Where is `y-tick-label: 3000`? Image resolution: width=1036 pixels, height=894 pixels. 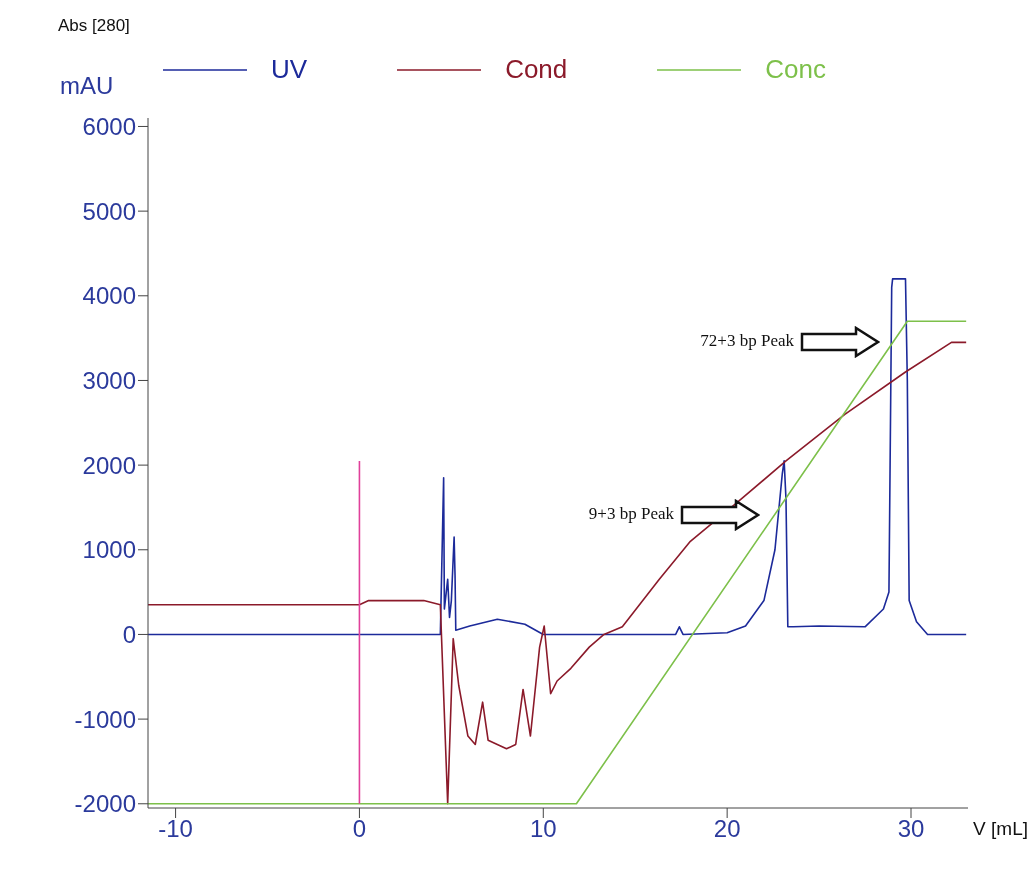 y-tick-label: 3000 is located at coordinates (109, 380).